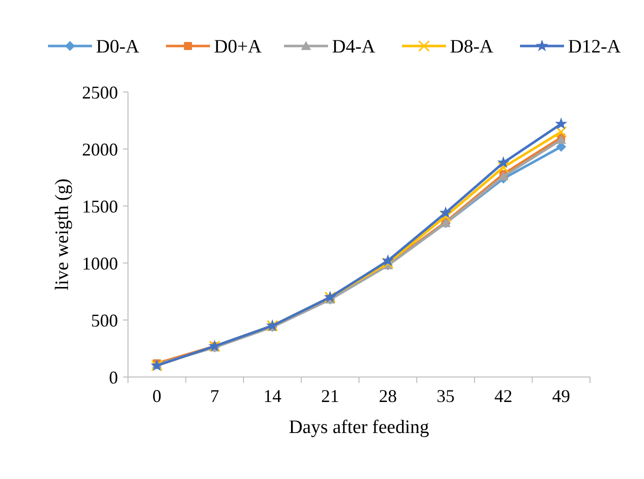 The height and width of the screenshot is (479, 644). I want to click on legend-label: D12-A, so click(595, 47).